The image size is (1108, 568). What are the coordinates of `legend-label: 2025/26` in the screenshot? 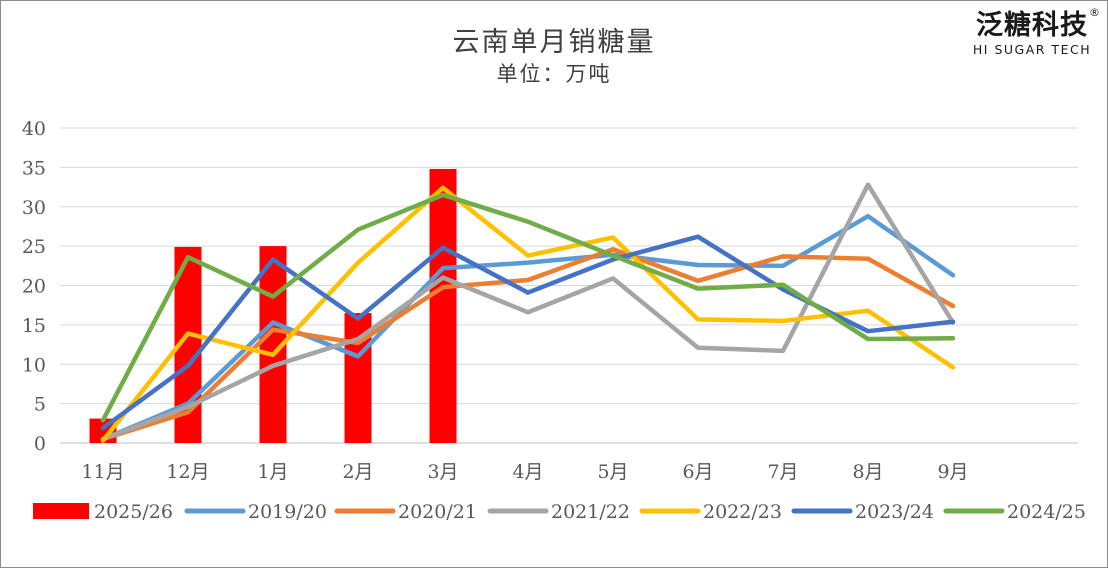 It's located at (133, 512).